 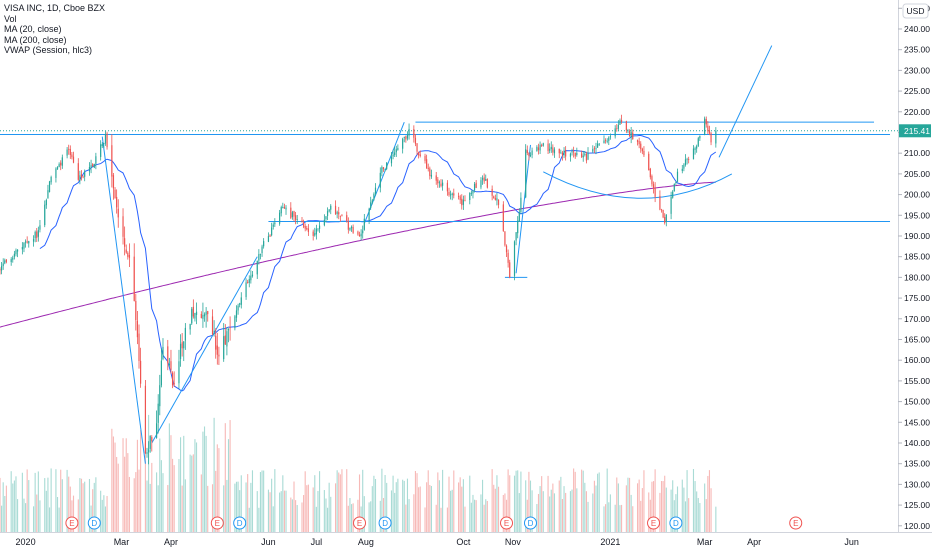 What do you see at coordinates (217, 523) in the screenshot?
I see `earnings-marker` at bounding box center [217, 523].